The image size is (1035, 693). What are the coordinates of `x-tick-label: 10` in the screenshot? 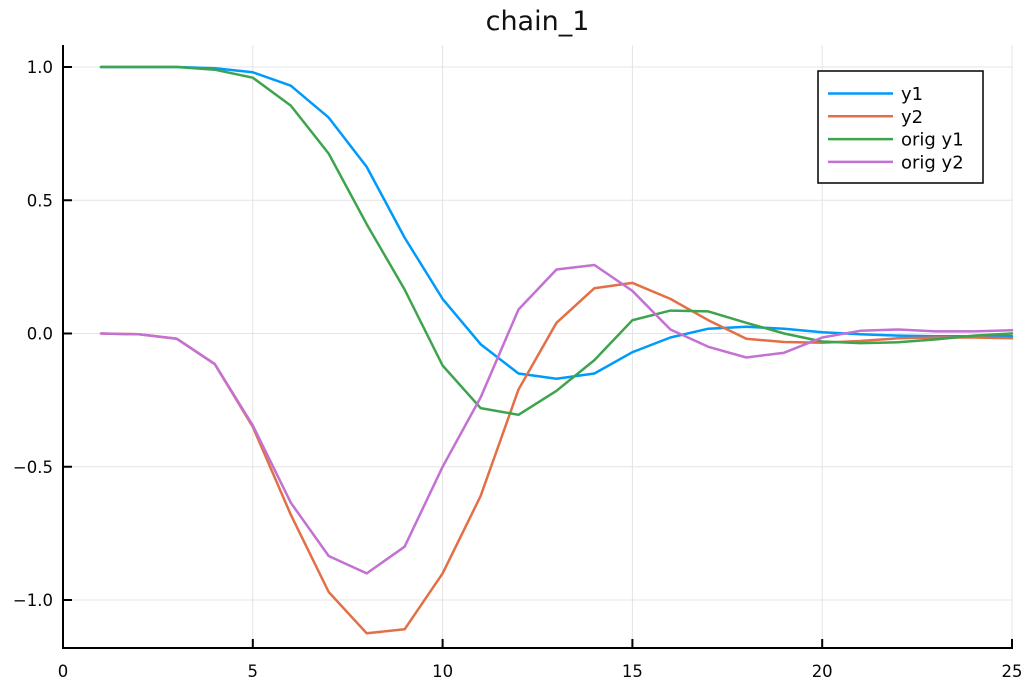 It's located at (442, 671).